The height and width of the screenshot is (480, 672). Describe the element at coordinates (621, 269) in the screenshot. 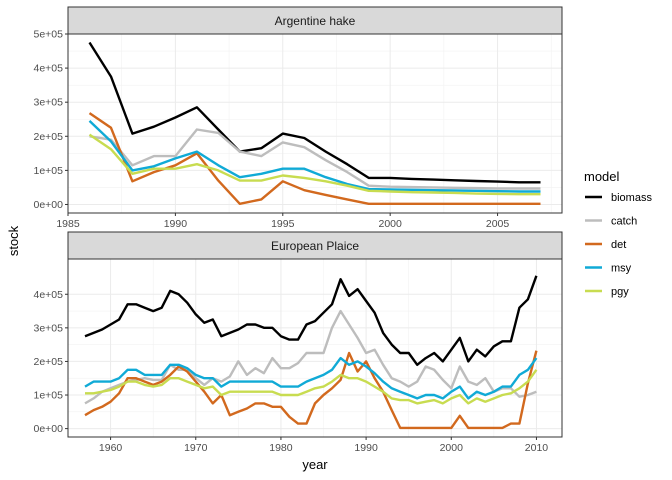

I see `legend-label: msy` at that location.